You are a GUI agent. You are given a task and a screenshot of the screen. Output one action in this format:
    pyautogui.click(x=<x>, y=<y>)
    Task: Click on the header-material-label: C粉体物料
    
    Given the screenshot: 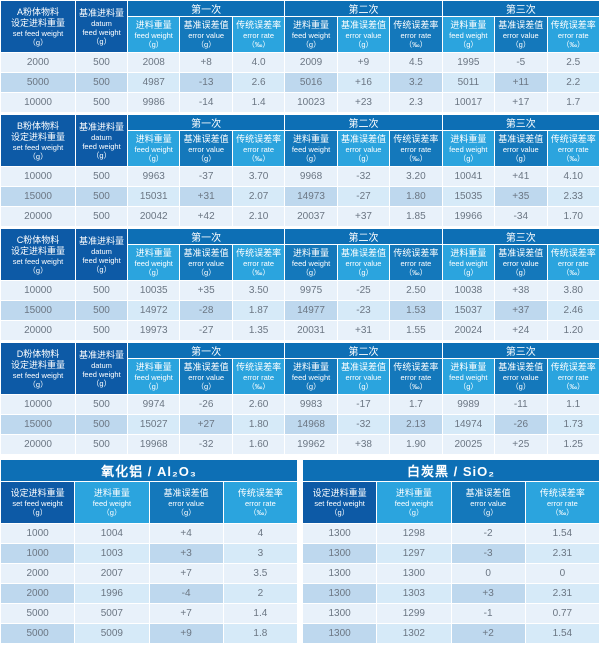 What is the action you would take?
    pyautogui.click(x=38, y=239)
    